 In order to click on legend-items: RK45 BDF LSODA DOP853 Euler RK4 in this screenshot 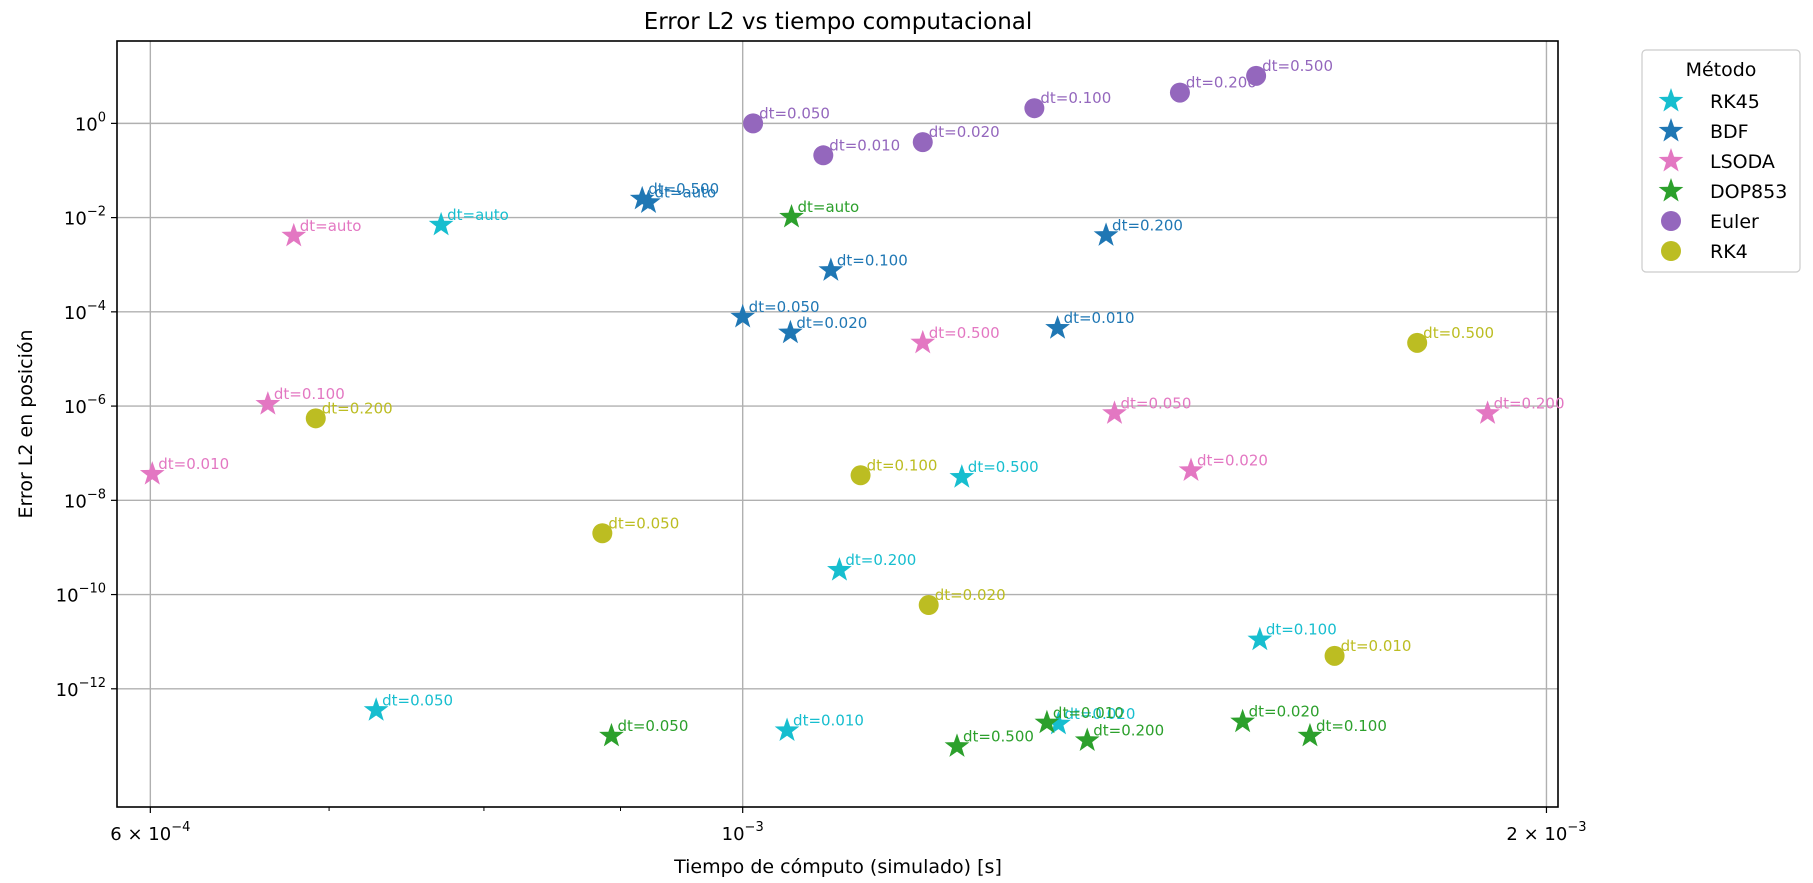, I will do `click(1722, 175)`.